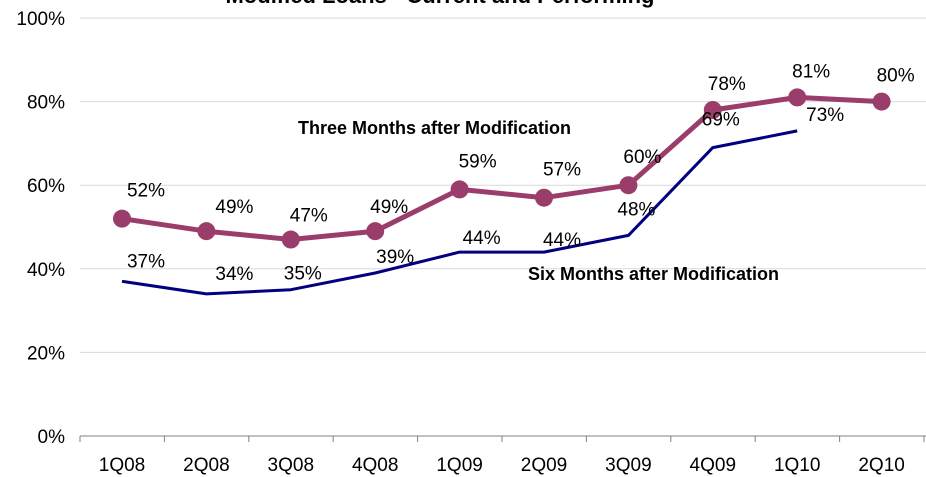 The width and height of the screenshot is (926, 477). I want to click on y-tick-labels: 0% 20% 40% 60% 80% 100%, so click(40, 228).